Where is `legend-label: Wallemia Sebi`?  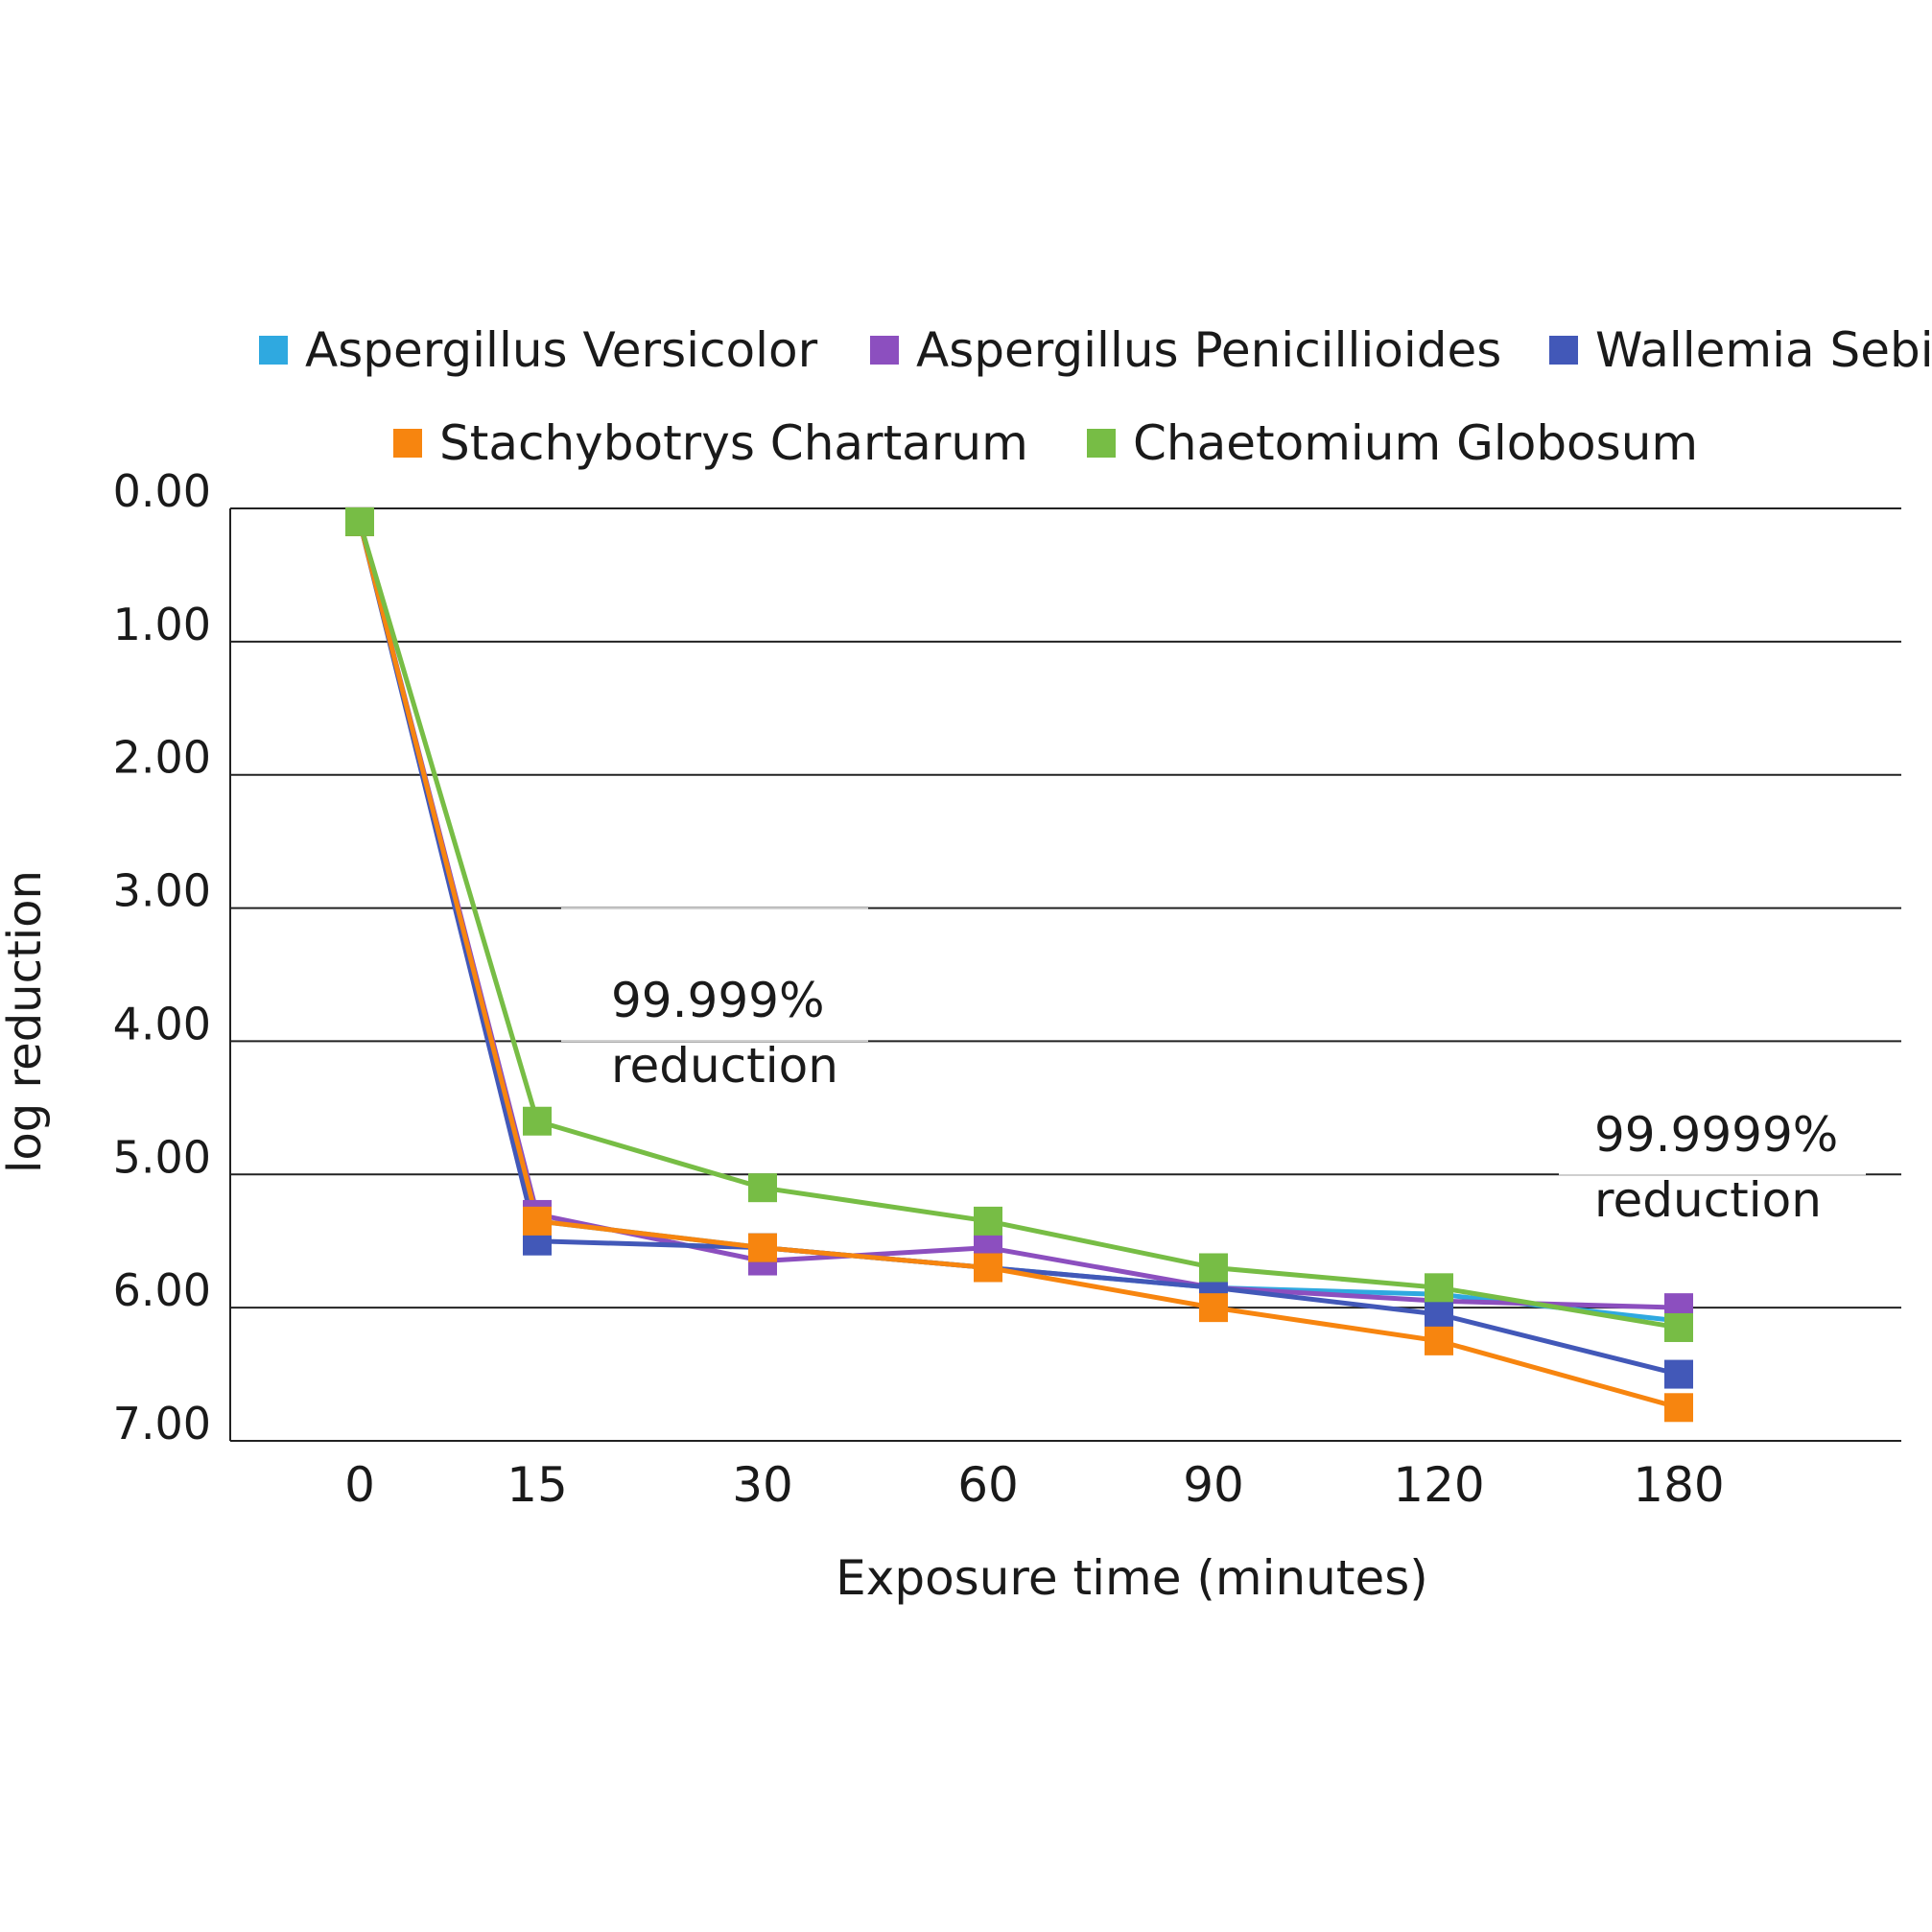 legend-label: Wallemia Sebi is located at coordinates (1763, 350).